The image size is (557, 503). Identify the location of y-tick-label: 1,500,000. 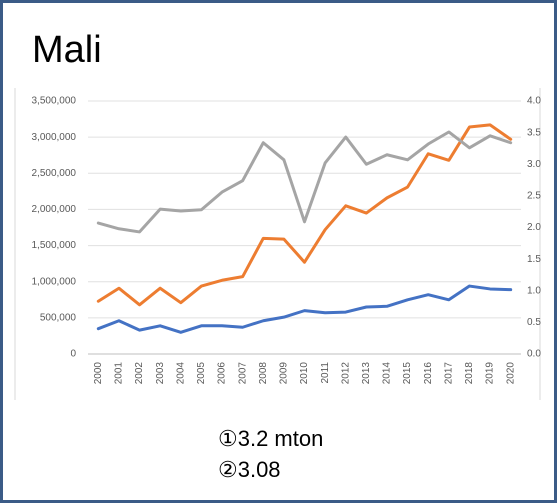
(54, 245).